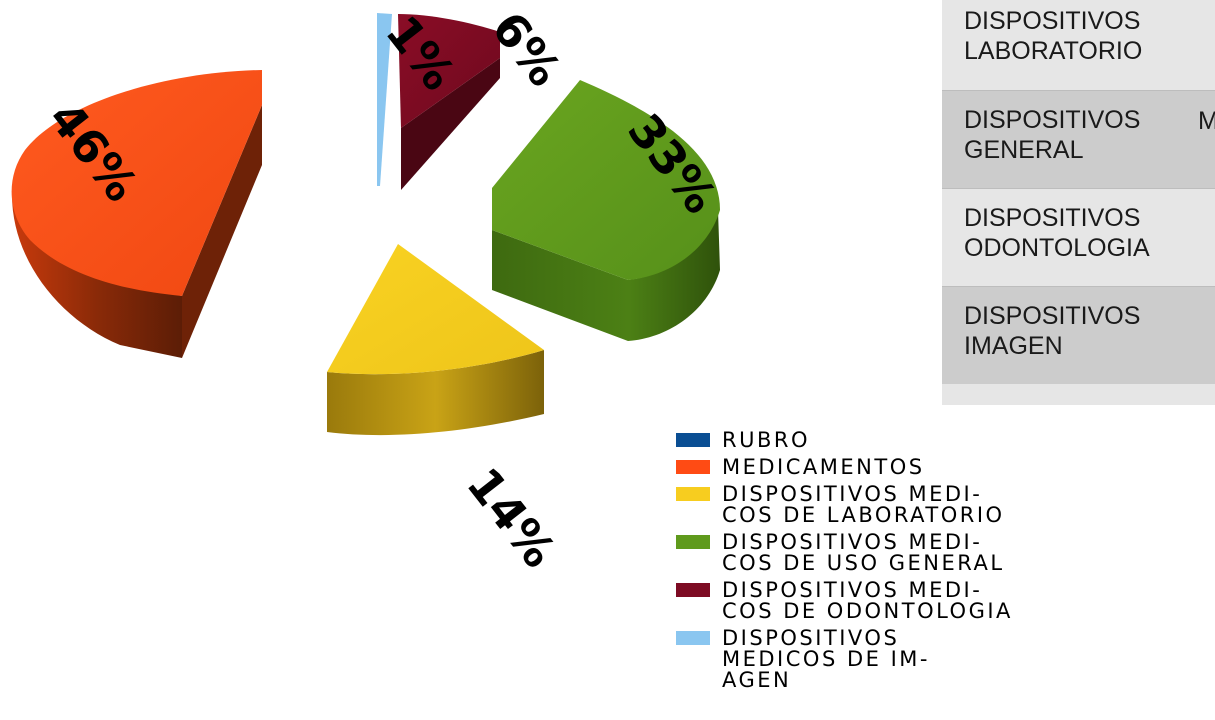 The image size is (1215, 720). What do you see at coordinates (823, 467) in the screenshot?
I see `legend-label: MEDICAMENTOS` at bounding box center [823, 467].